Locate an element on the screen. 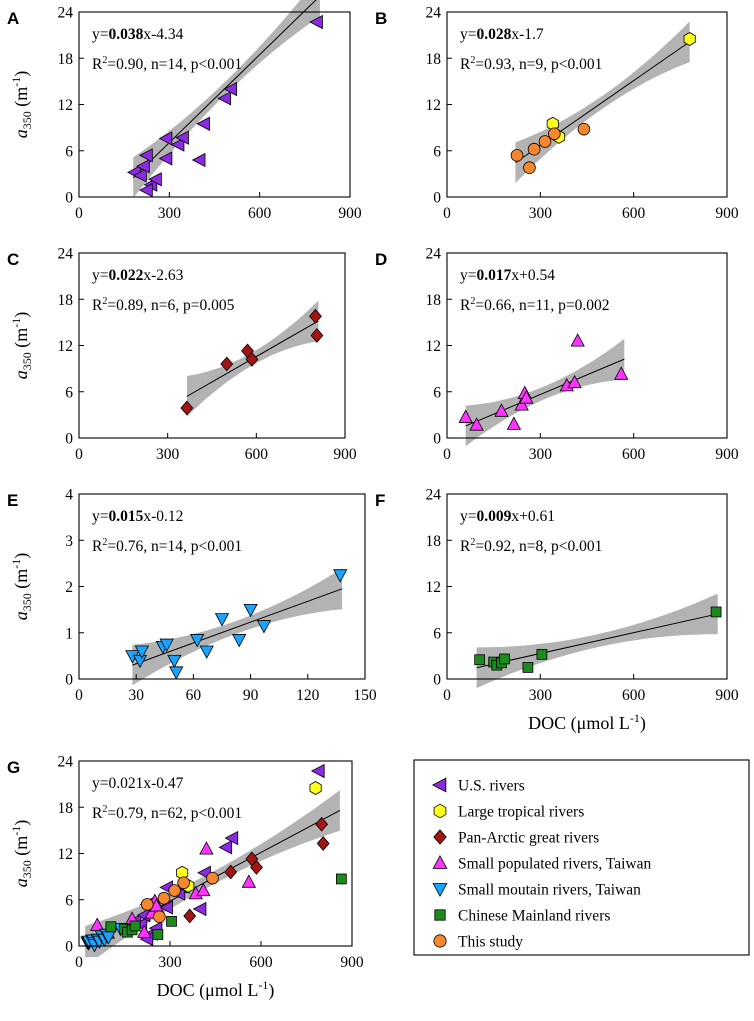 This screenshot has height=1021, width=754. panel-letter: B is located at coordinates (381, 18).